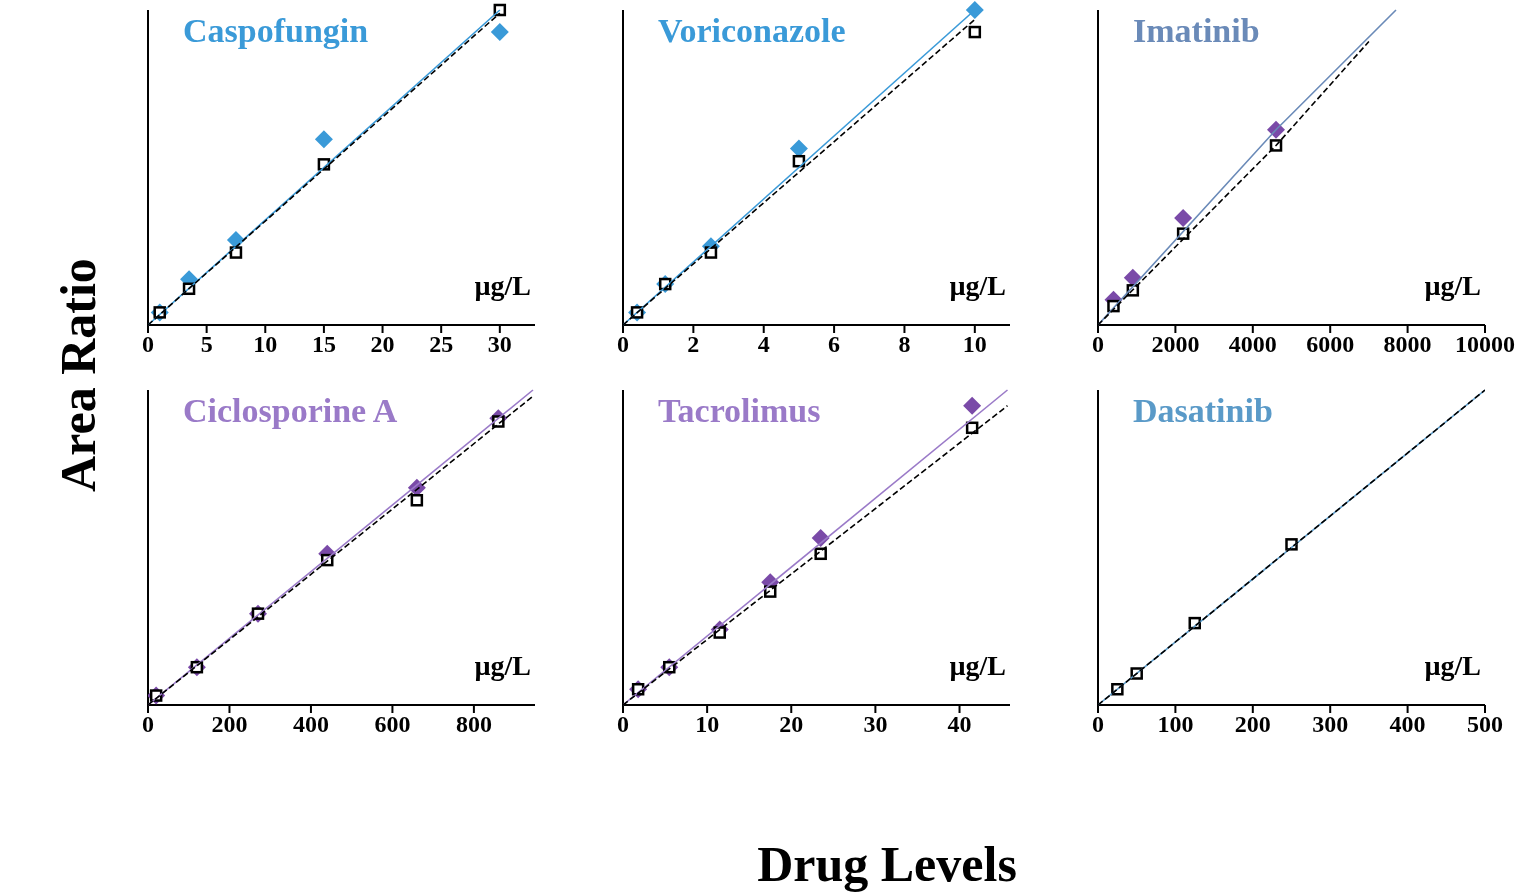 The image size is (1534, 894). I want to click on x-tick-label: 800, so click(473, 724).